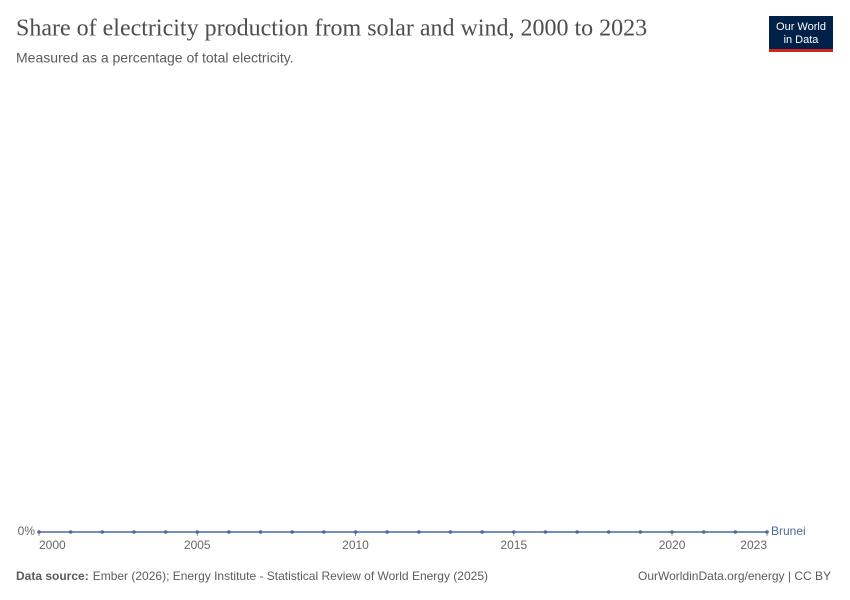  What do you see at coordinates (355, 545) in the screenshot?
I see `x-tick-label: 2010` at bounding box center [355, 545].